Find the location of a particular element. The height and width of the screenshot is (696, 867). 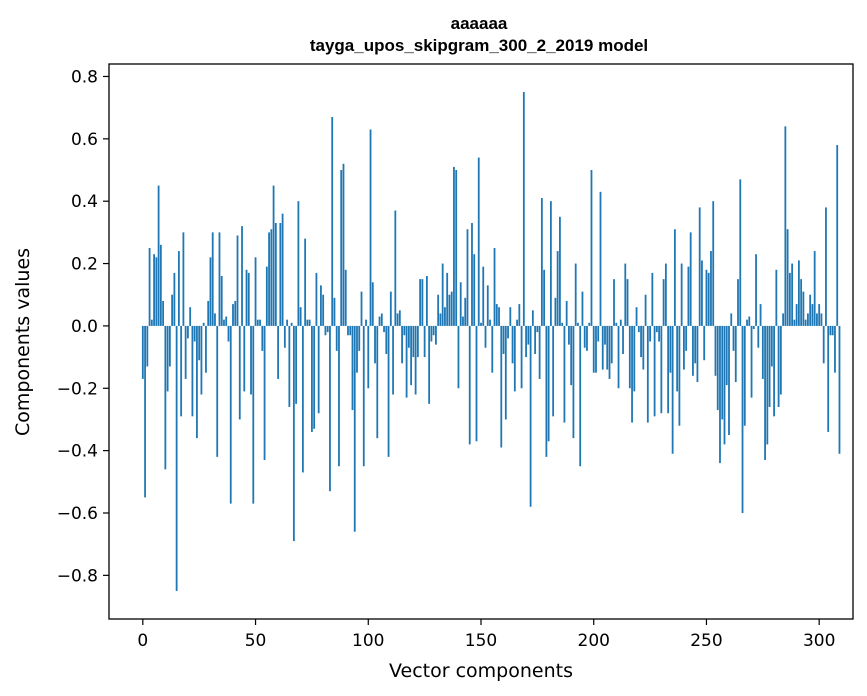

x-tick-label: 300 is located at coordinates (819, 641).